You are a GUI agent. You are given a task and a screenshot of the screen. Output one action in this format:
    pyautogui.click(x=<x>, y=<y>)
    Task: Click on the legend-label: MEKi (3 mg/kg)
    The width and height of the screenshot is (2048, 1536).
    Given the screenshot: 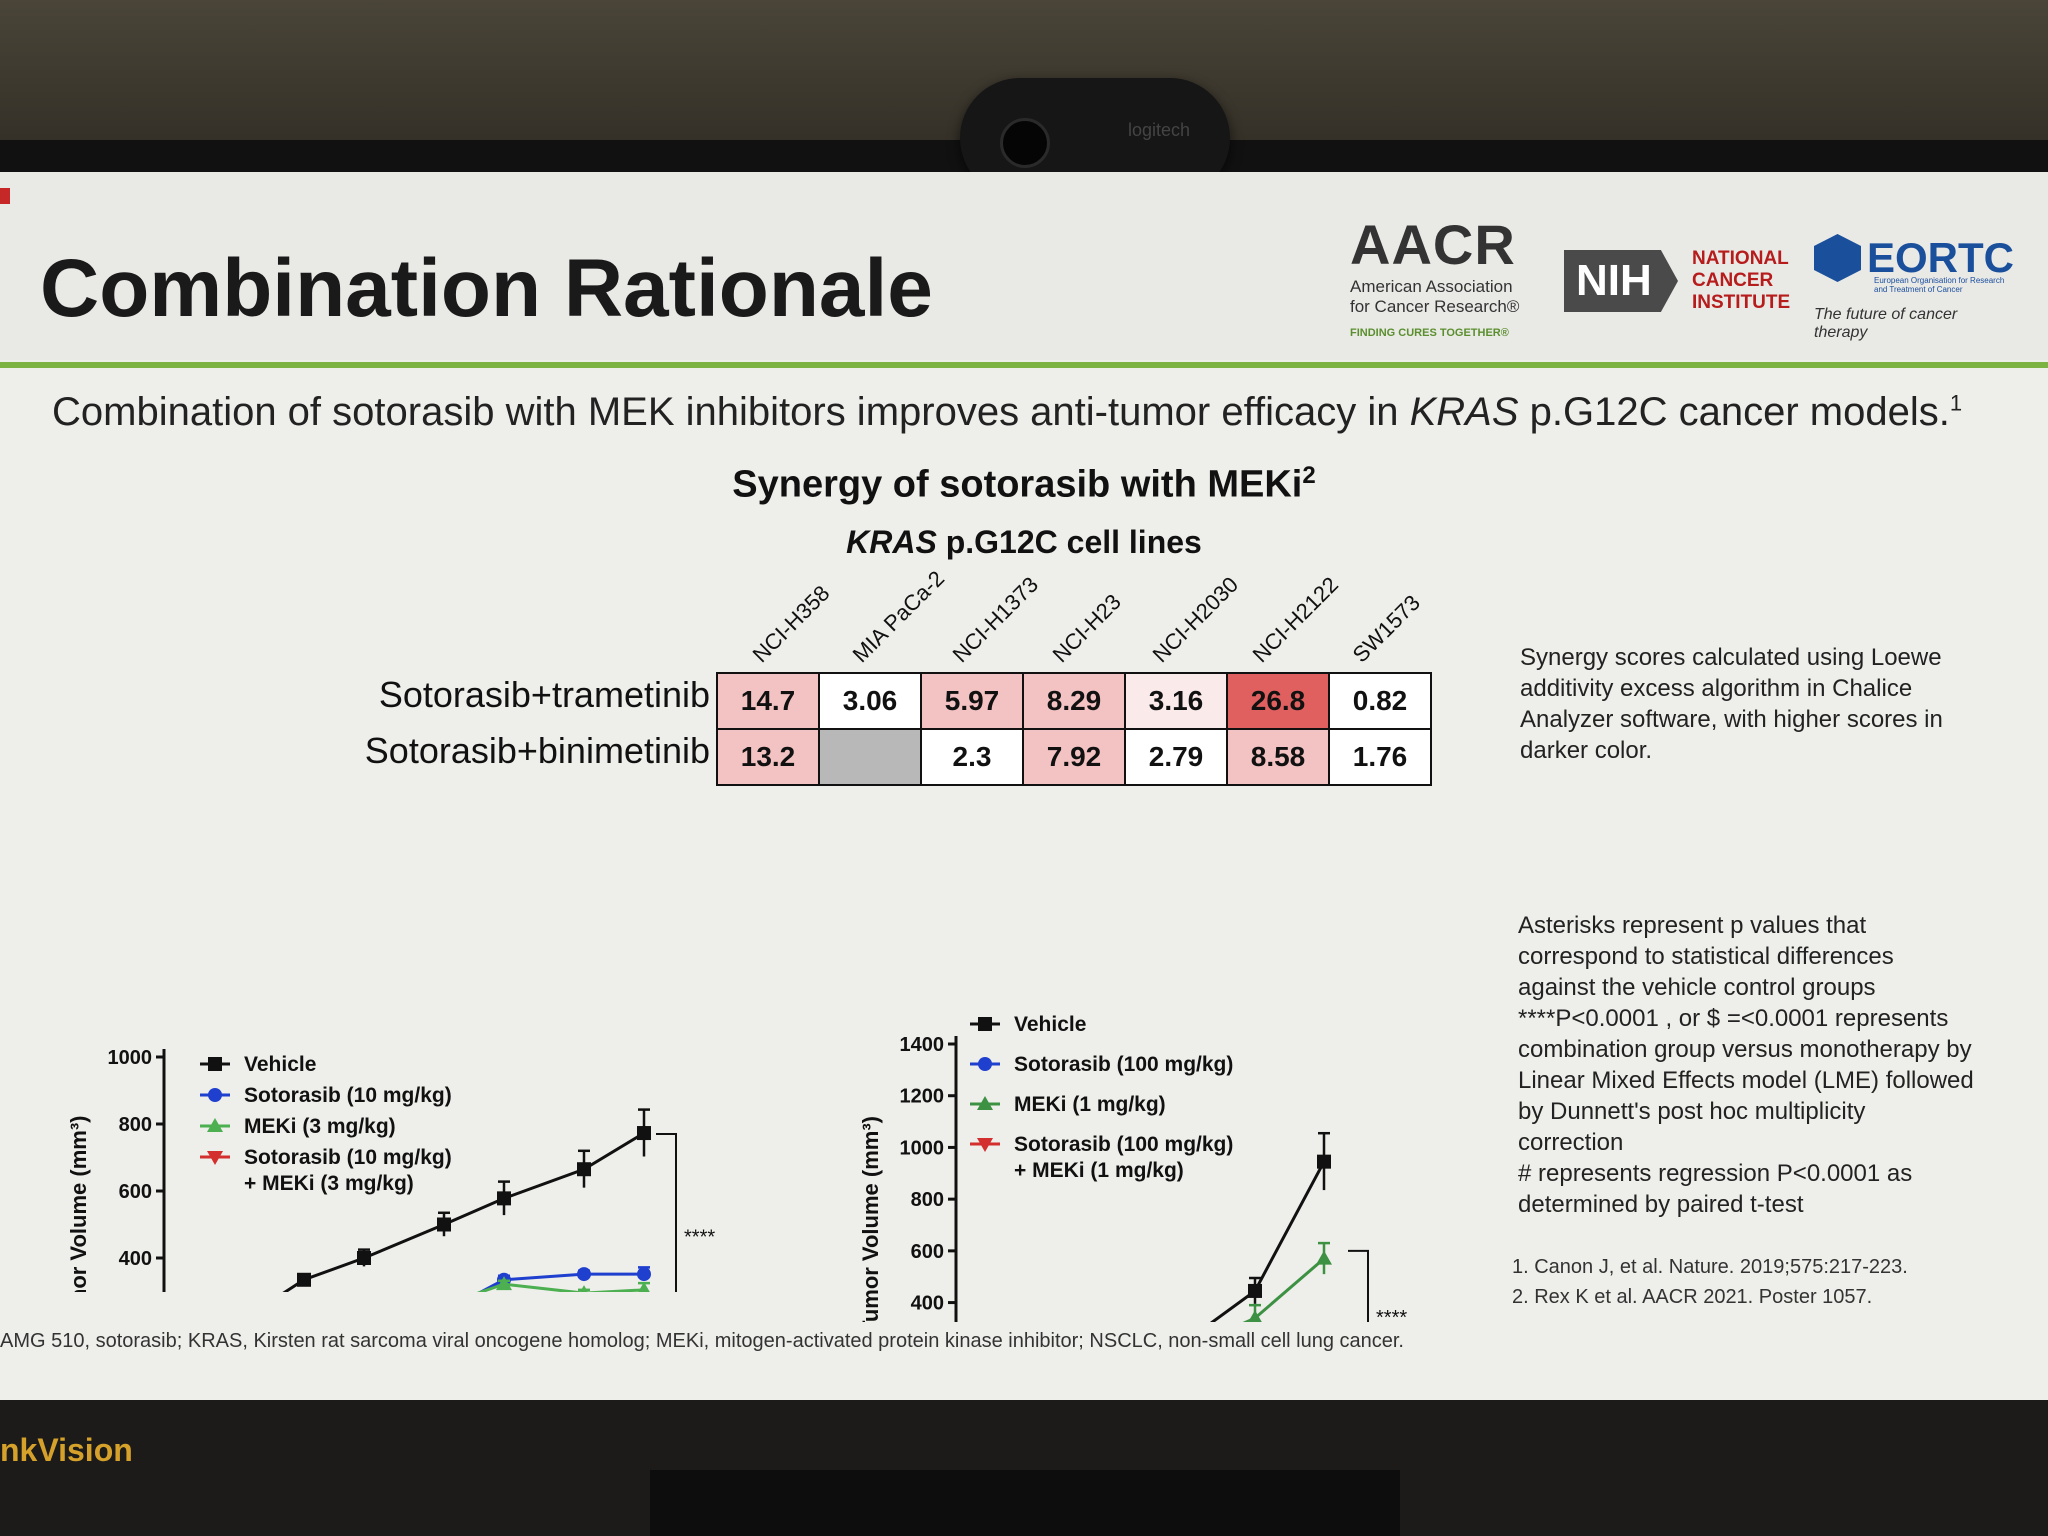 What is the action you would take?
    pyautogui.click(x=320, y=1126)
    